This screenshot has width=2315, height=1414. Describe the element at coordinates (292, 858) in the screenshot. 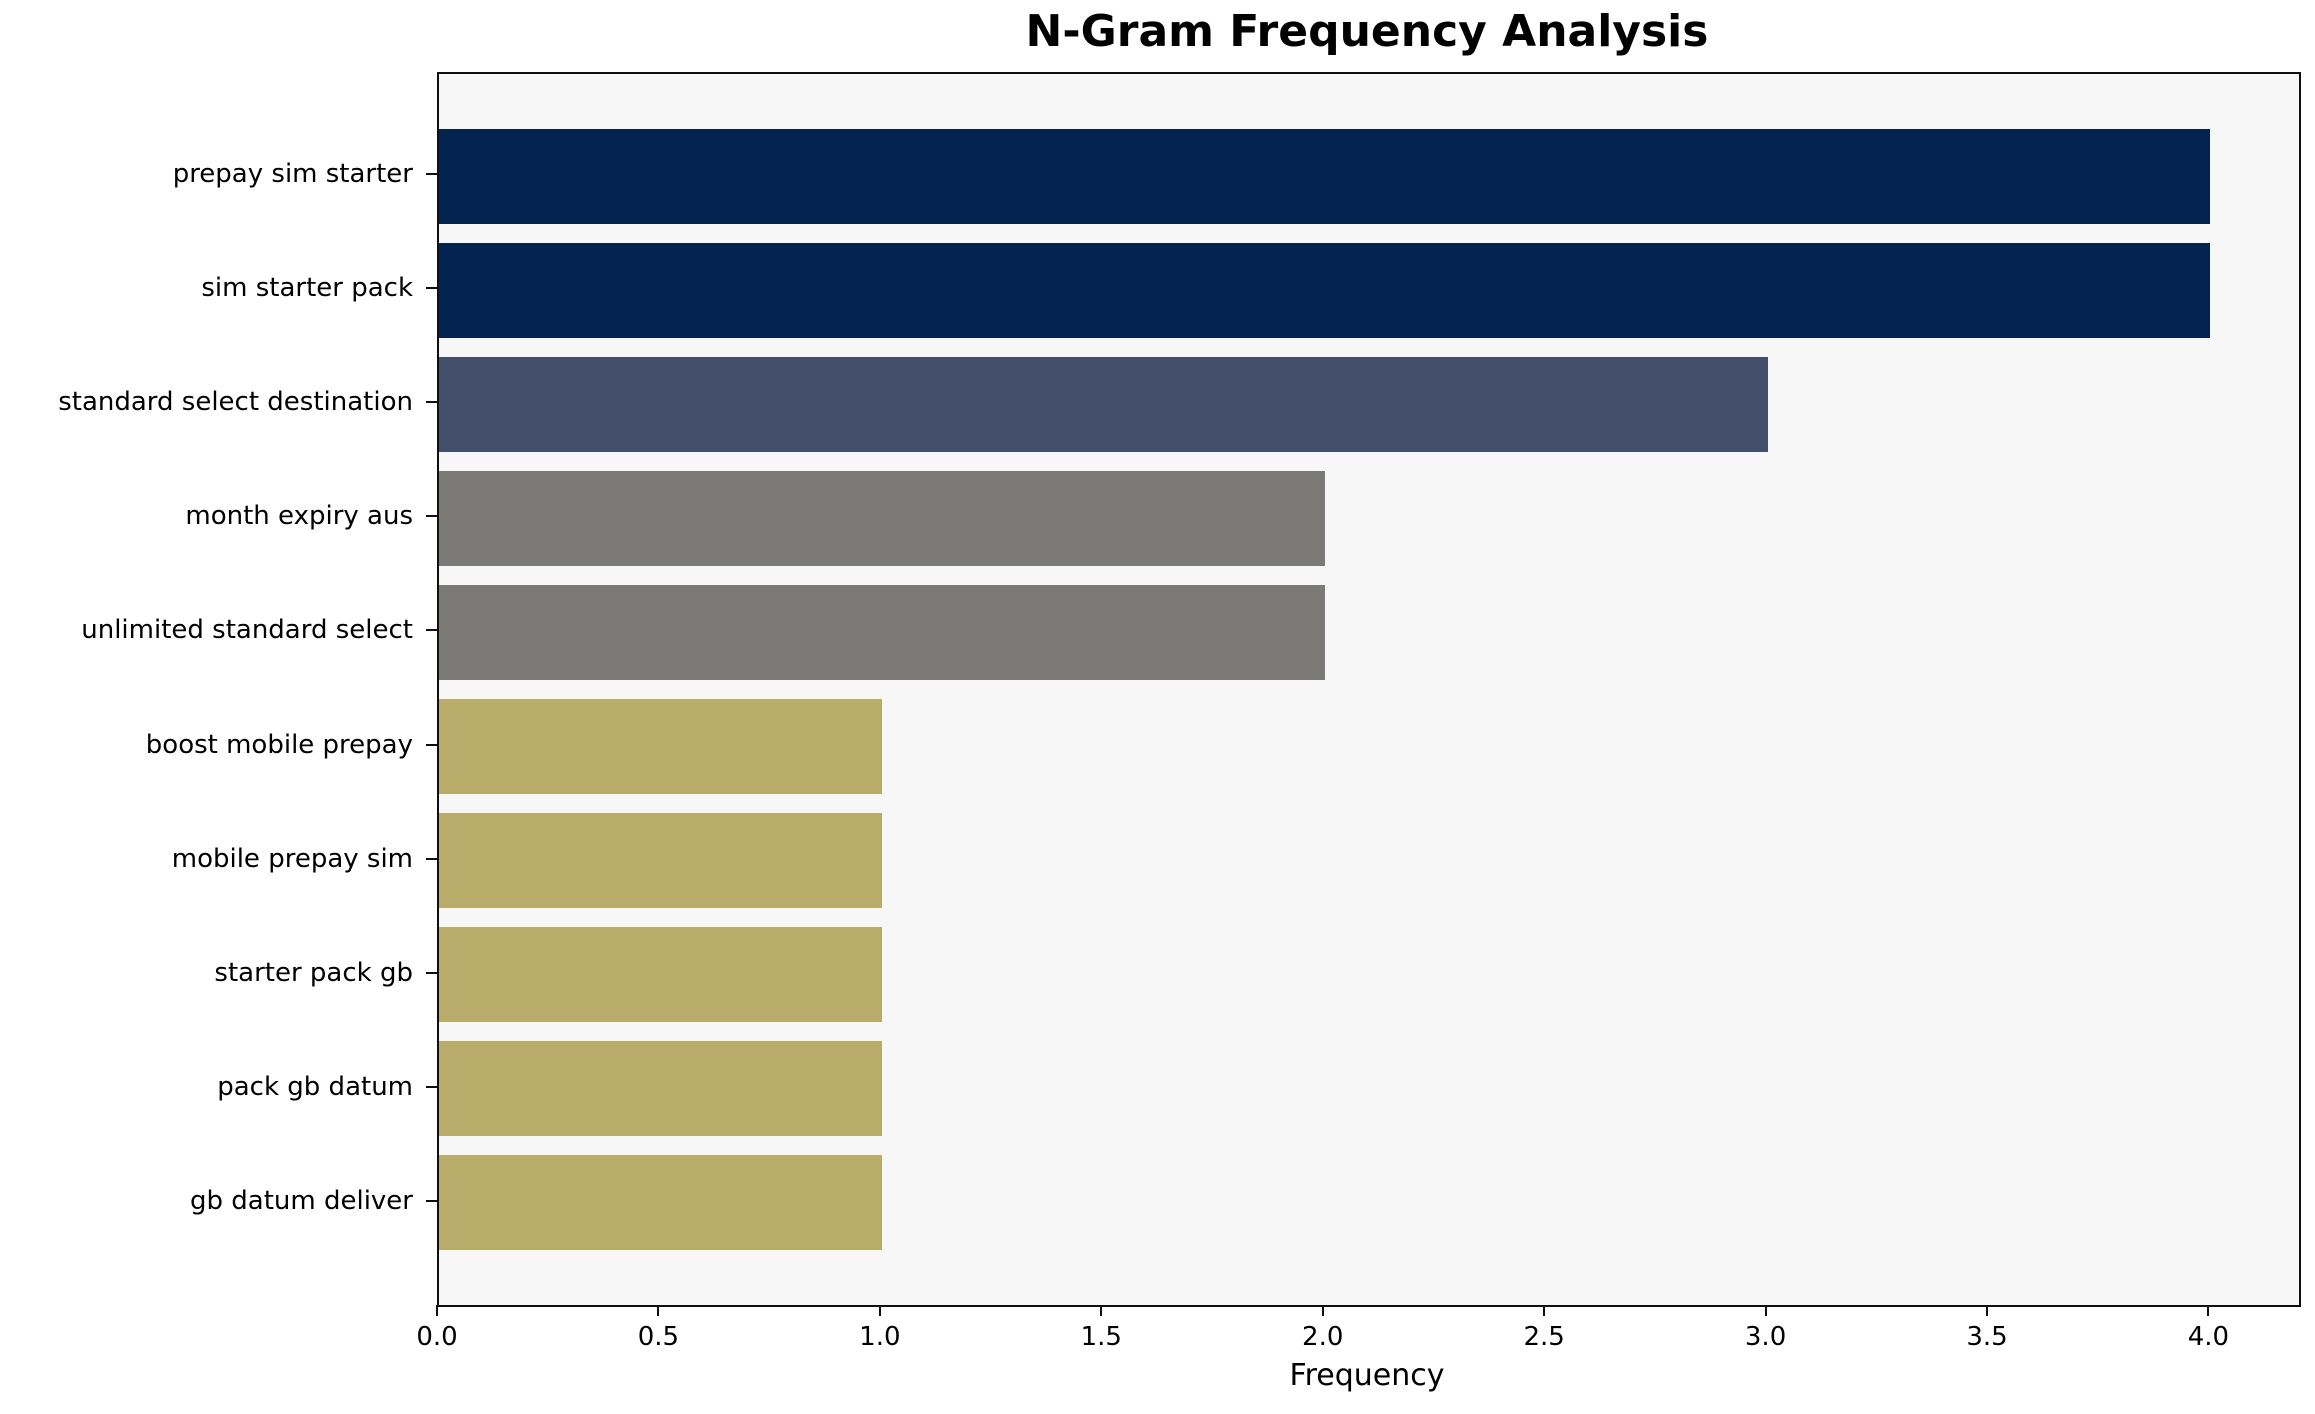

I see `y-tick-label: mobile prepay sim` at that location.